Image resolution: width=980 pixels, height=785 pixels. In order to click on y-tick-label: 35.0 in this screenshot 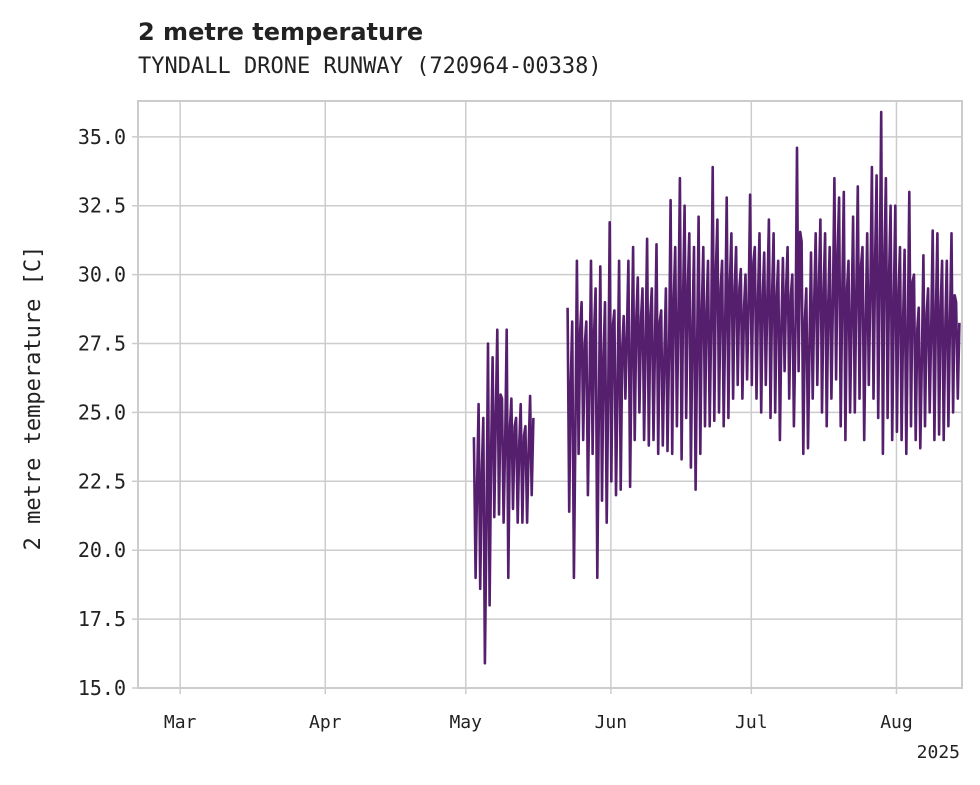, I will do `click(102, 137)`.